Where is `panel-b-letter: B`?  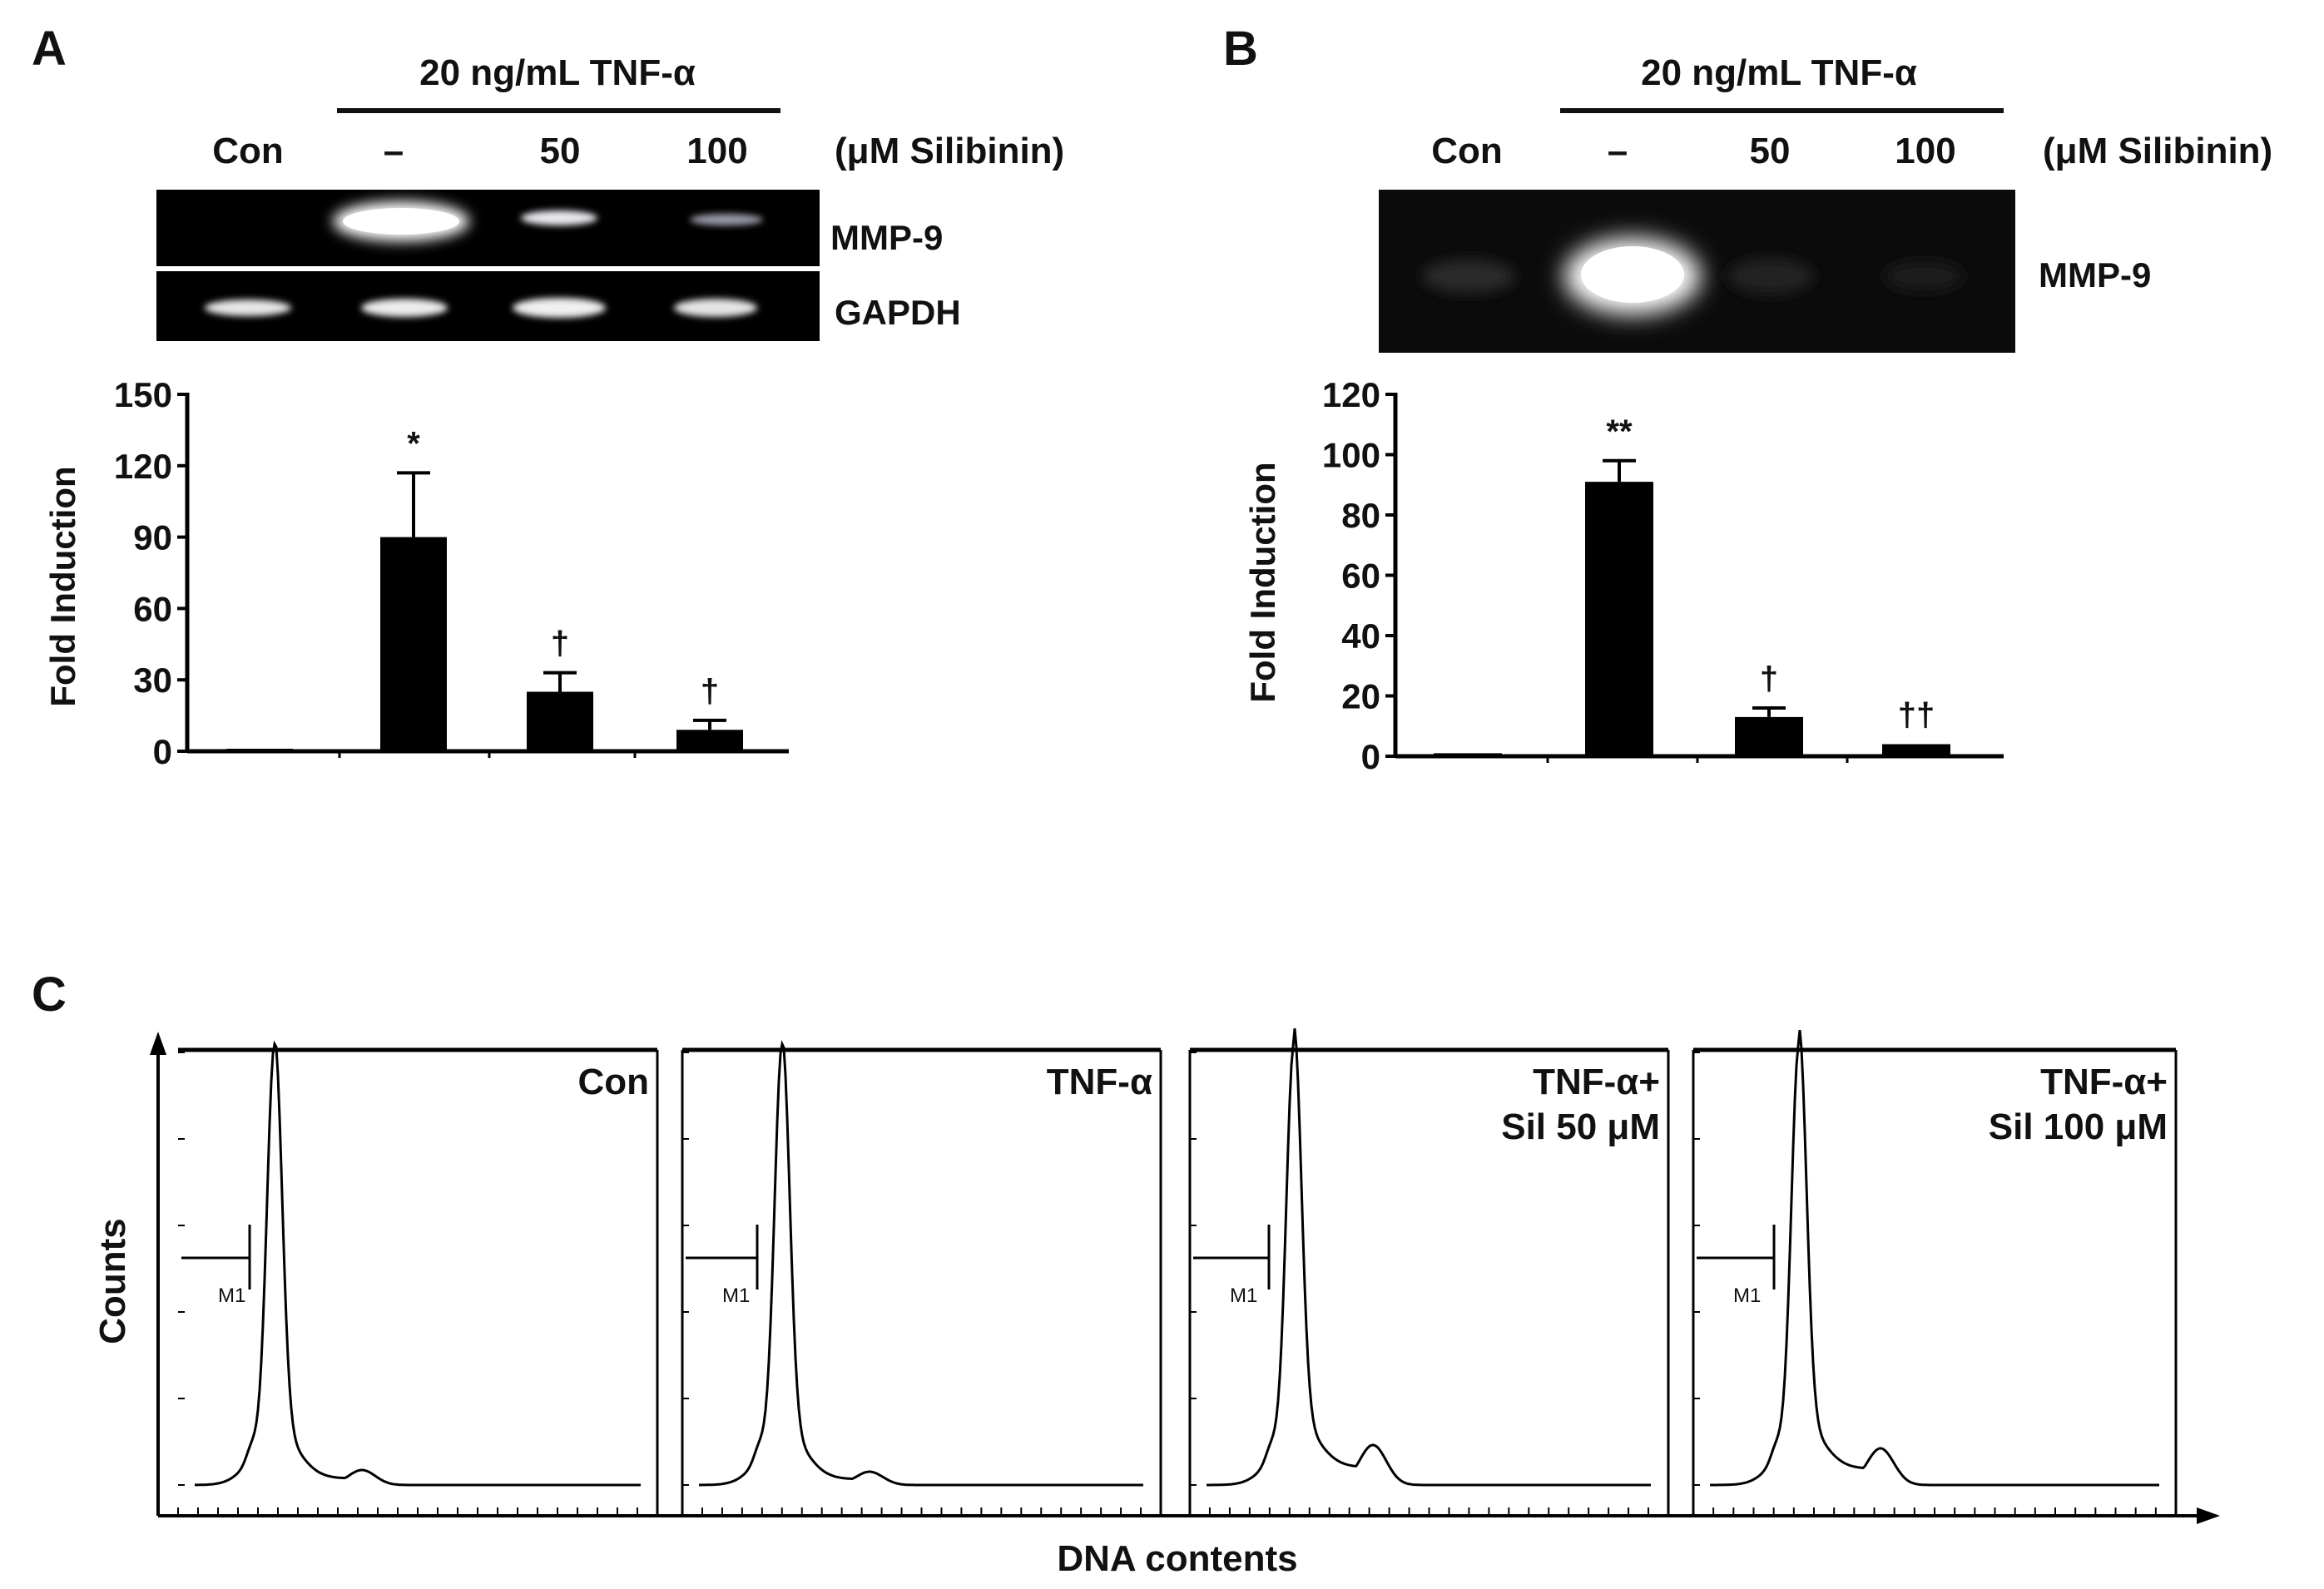 panel-b-letter: B is located at coordinates (1240, 49).